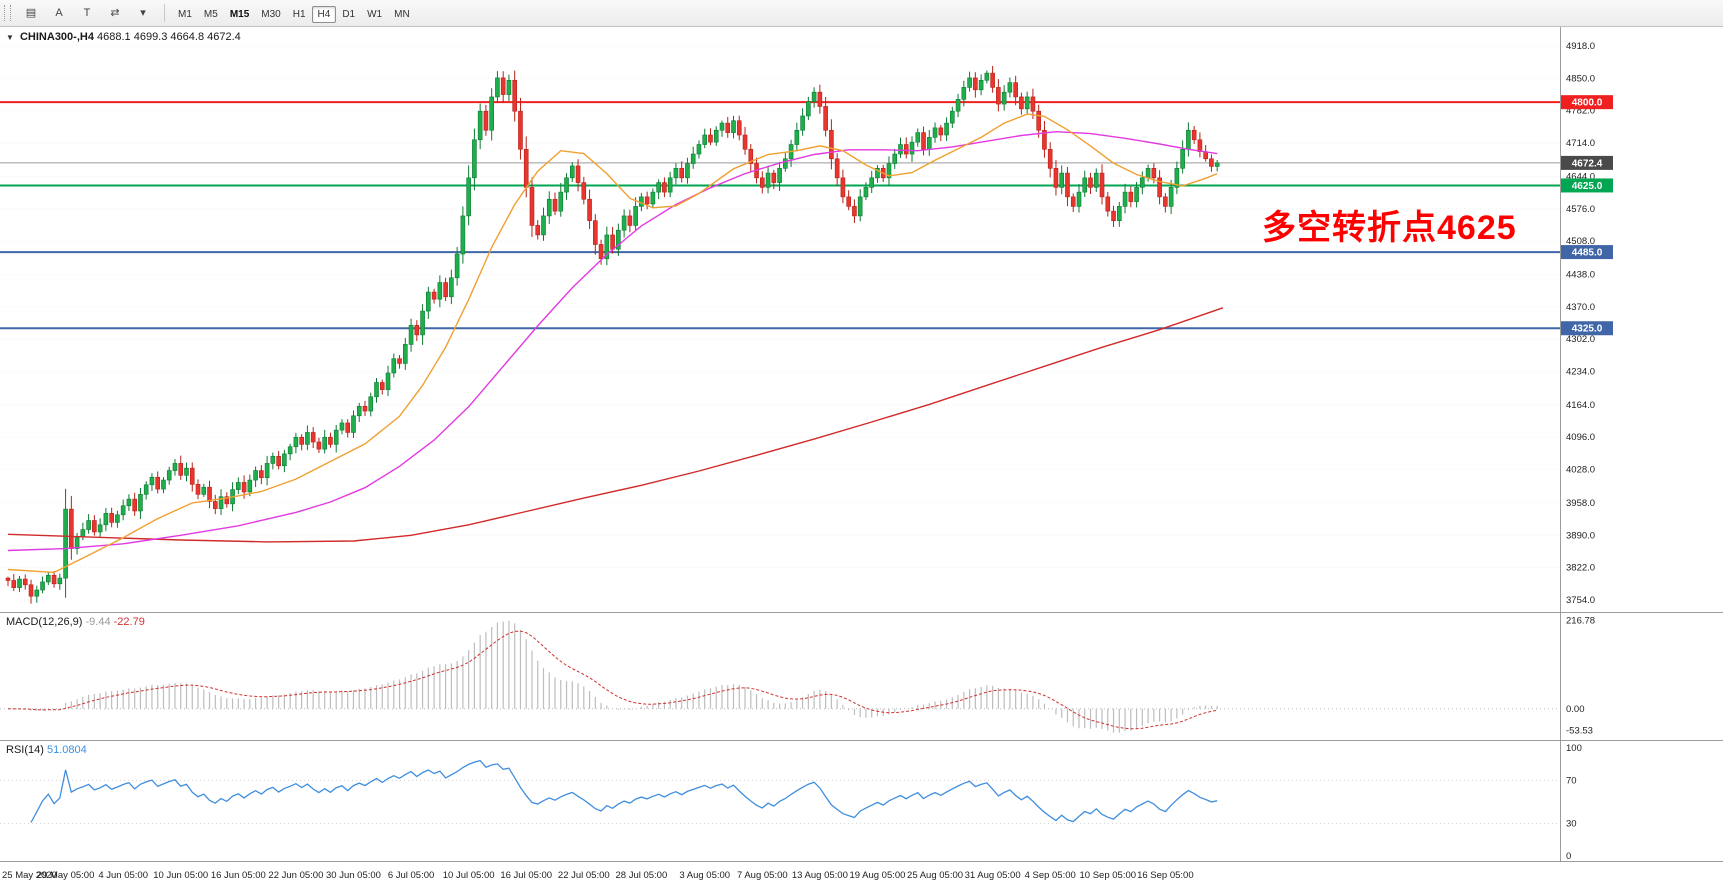 Image resolution: width=1723 pixels, height=891 pixels. I want to click on timeframe-m5: M5, so click(210, 14).